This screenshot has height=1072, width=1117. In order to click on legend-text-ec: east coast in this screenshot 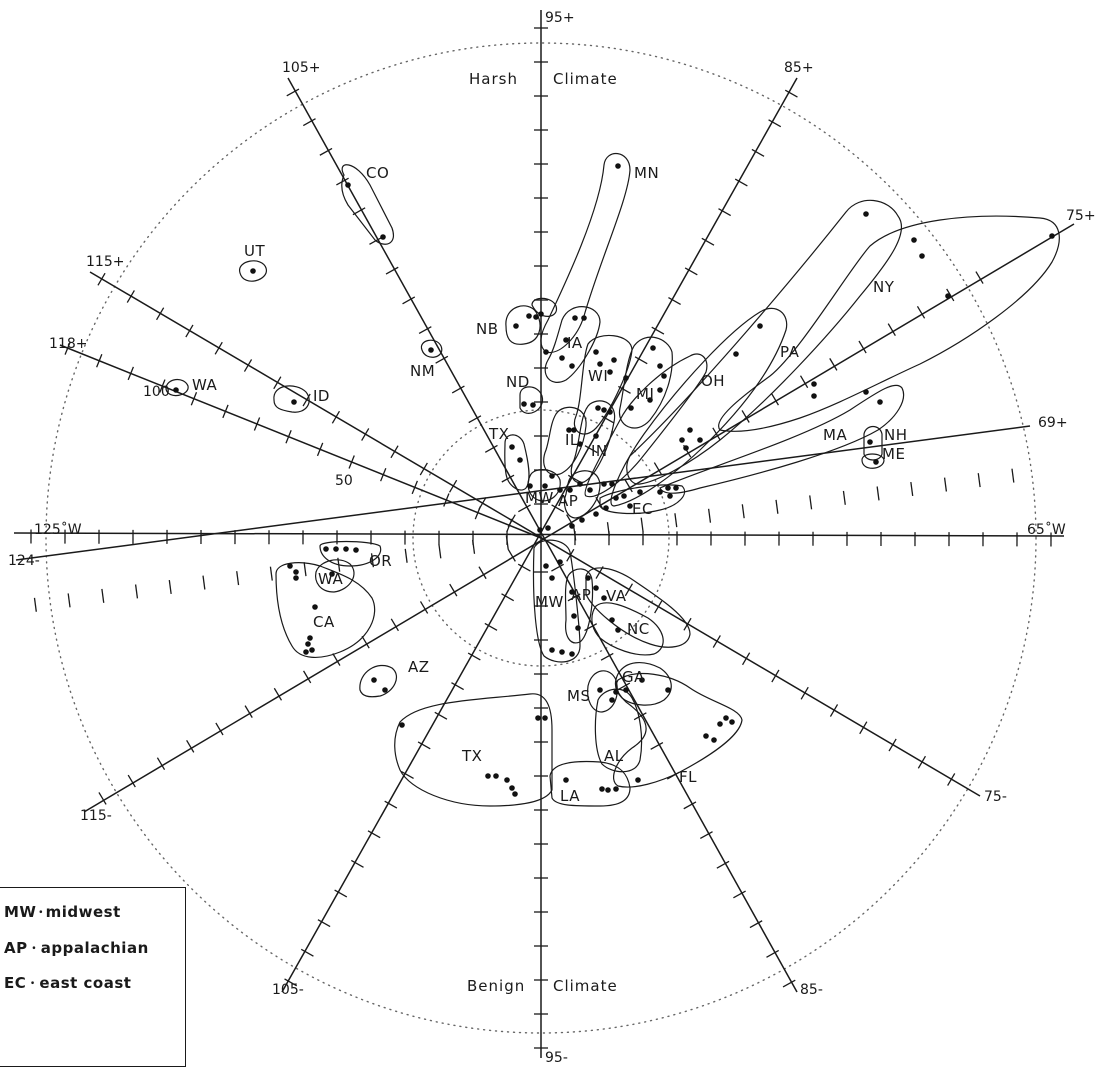, I will do `click(85, 983)`.